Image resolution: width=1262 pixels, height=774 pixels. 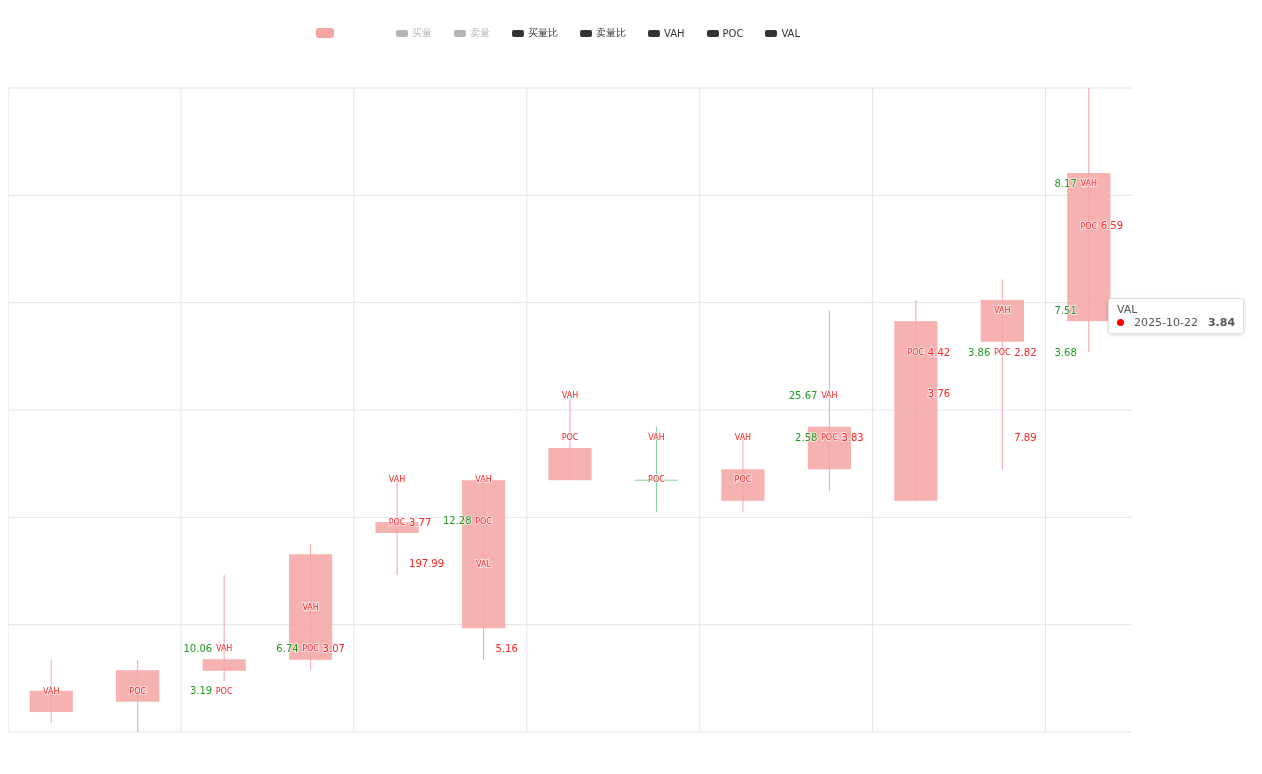 I want to click on annotation: 8.17, so click(x=1065, y=183).